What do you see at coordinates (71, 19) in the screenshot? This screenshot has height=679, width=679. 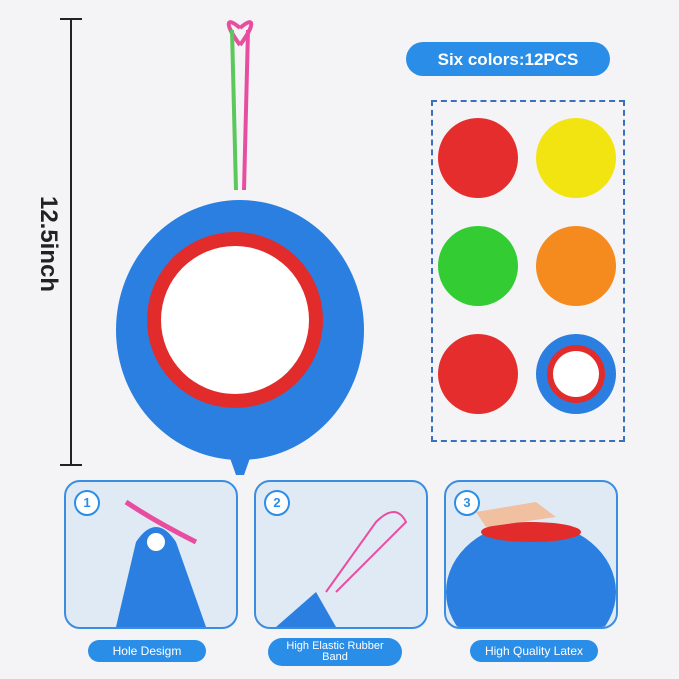 I see `dimension-cap-top` at bounding box center [71, 19].